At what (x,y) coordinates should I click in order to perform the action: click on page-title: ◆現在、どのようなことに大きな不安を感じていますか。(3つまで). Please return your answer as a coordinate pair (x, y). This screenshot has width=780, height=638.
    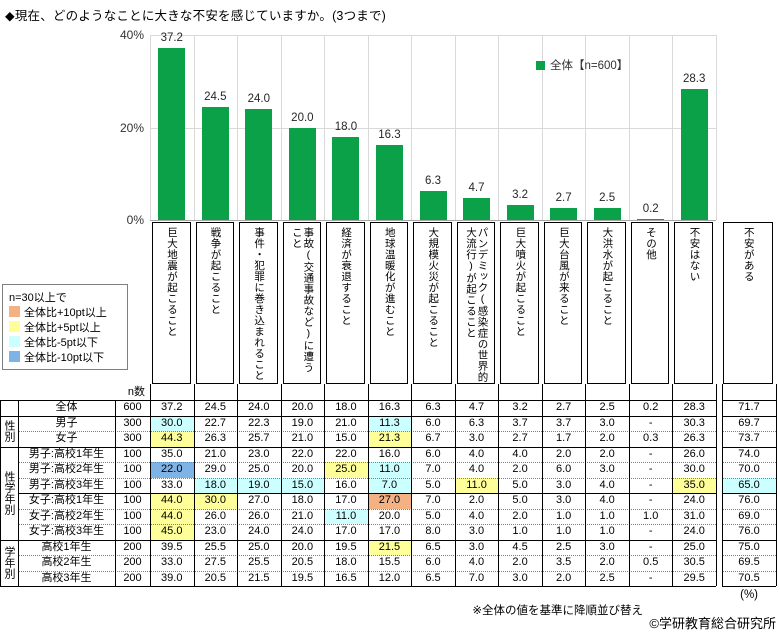
    Looking at the image, I should click on (196, 16).